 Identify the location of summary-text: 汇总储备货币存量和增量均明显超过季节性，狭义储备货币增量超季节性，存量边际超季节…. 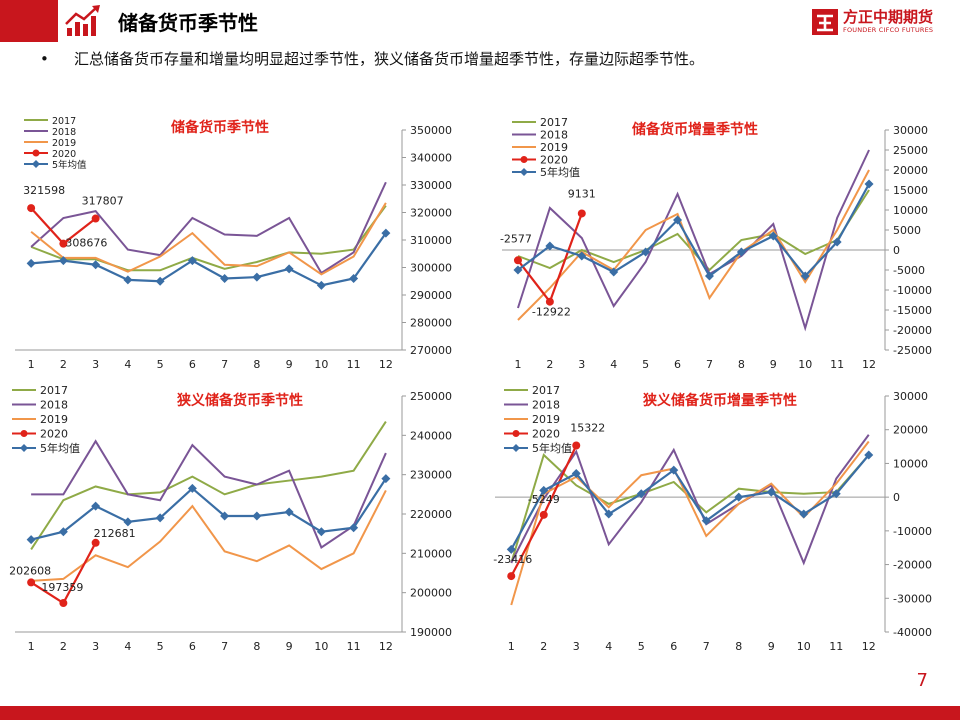
(389, 59).